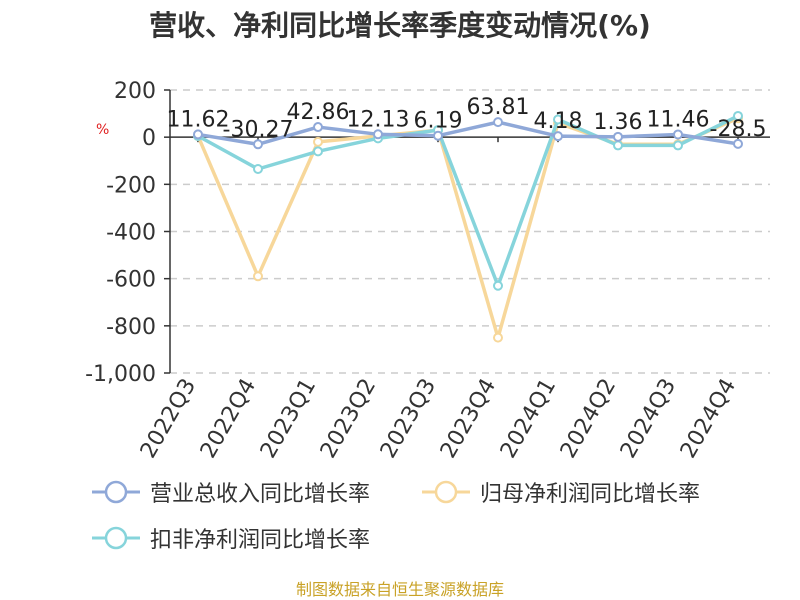 The image size is (800, 600). What do you see at coordinates (528, 419) in the screenshot?
I see `x-tick-label: 2024Q1` at bounding box center [528, 419].